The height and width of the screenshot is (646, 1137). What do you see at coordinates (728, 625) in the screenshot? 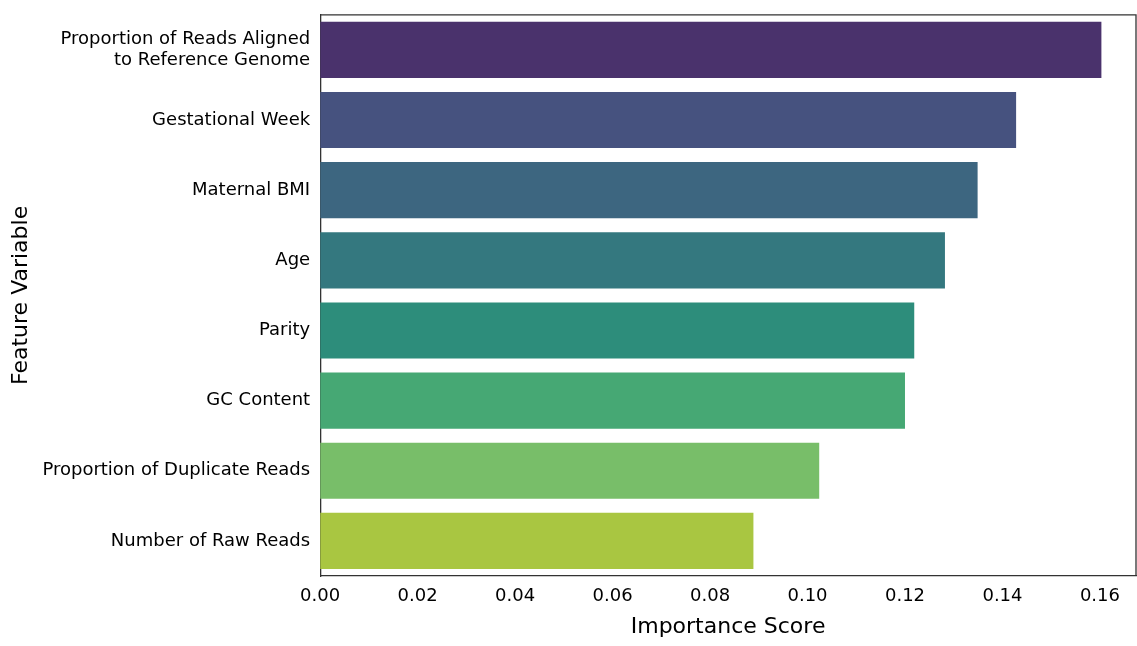
I see `x-axis-title: Importance Score` at bounding box center [728, 625].